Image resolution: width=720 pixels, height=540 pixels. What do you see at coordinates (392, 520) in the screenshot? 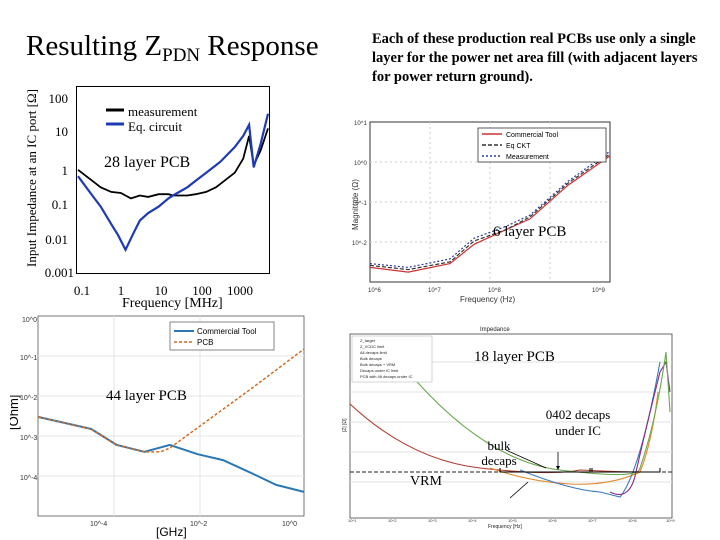
I see `svg-text: 10^2` at bounding box center [392, 520].